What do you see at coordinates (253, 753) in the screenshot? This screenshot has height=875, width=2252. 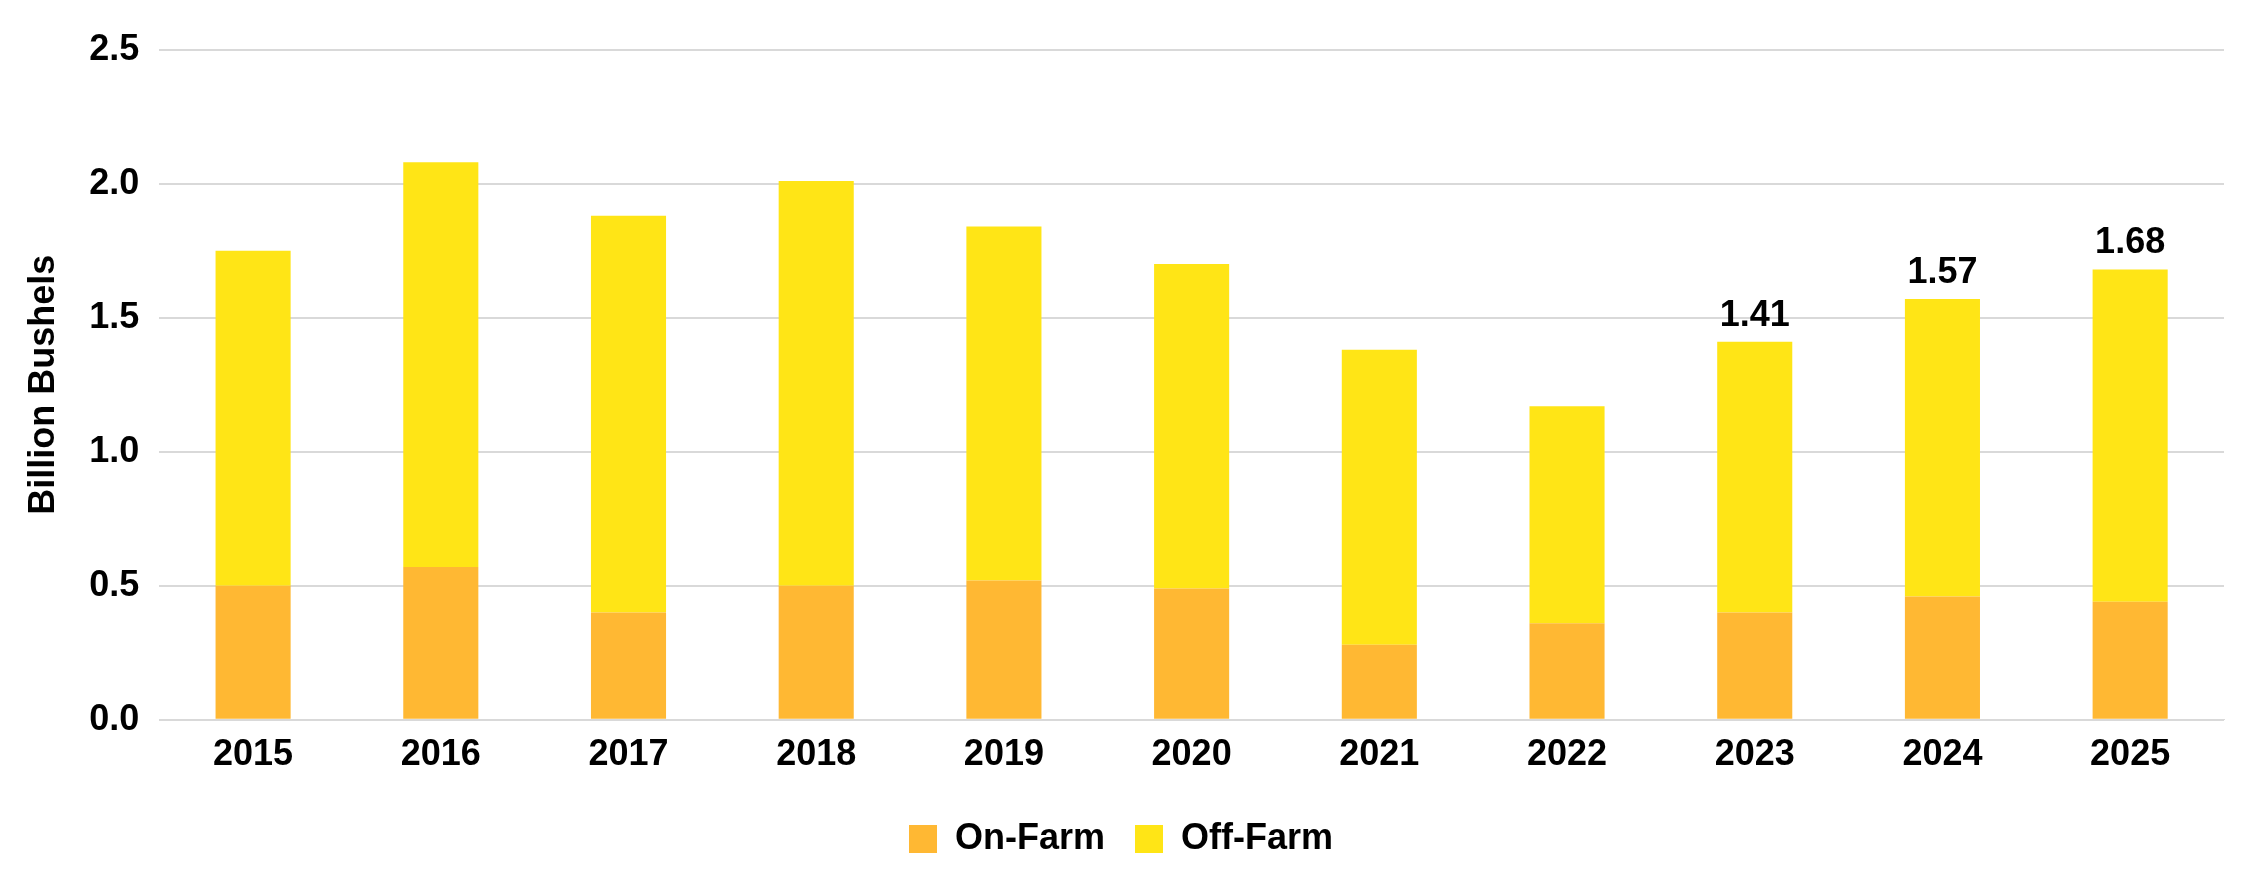 I see `x-tick-label: 2015` at bounding box center [253, 753].